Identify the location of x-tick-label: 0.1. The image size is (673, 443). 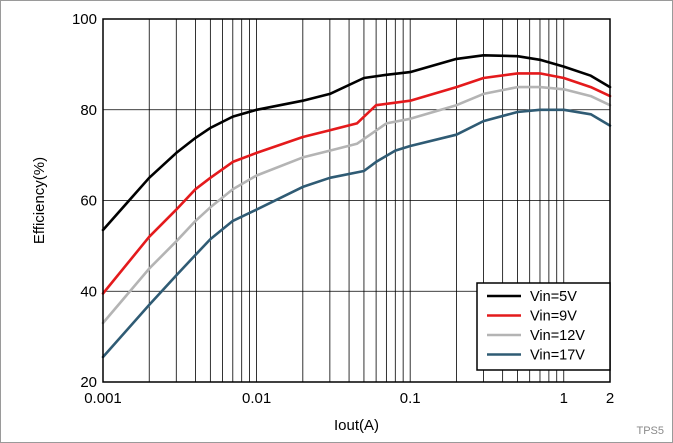
(410, 398).